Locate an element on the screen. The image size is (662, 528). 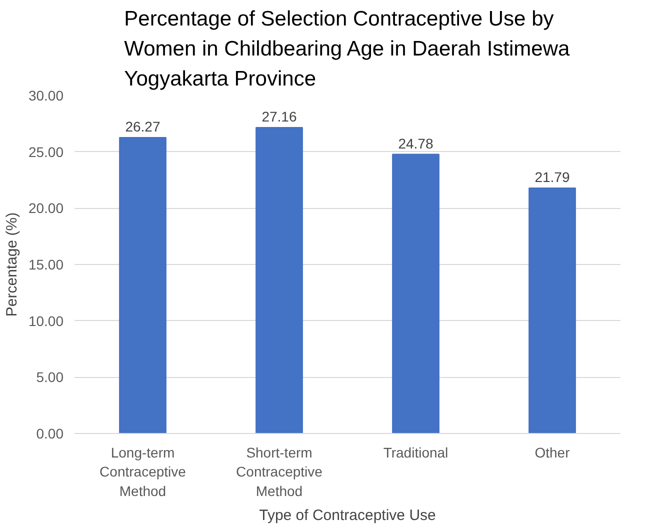
x-tick-label: Long-term Contraceptive Method is located at coordinates (143, 471).